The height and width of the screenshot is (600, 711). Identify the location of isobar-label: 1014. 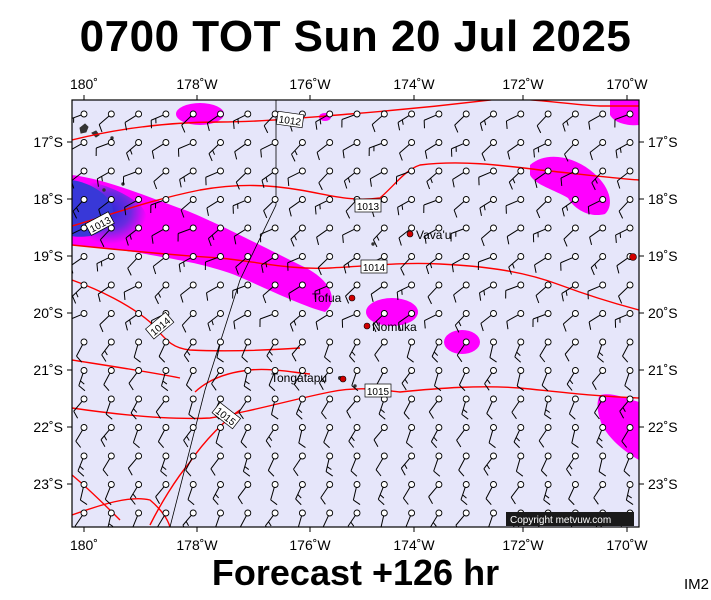
(374, 266).